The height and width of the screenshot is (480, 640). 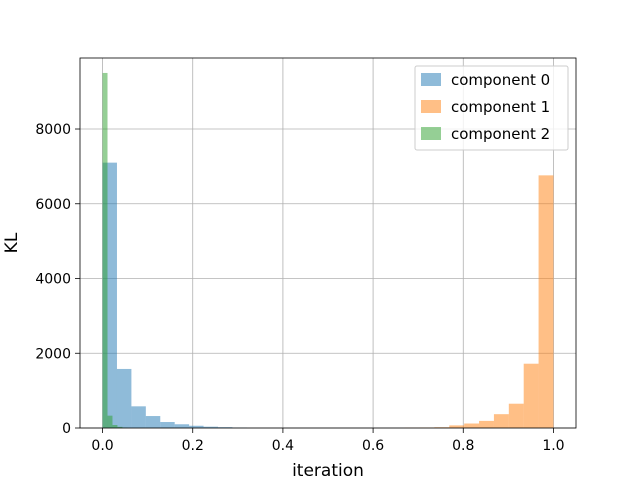 What do you see at coordinates (328, 470) in the screenshot?
I see `x-axis-label: iteration` at bounding box center [328, 470].